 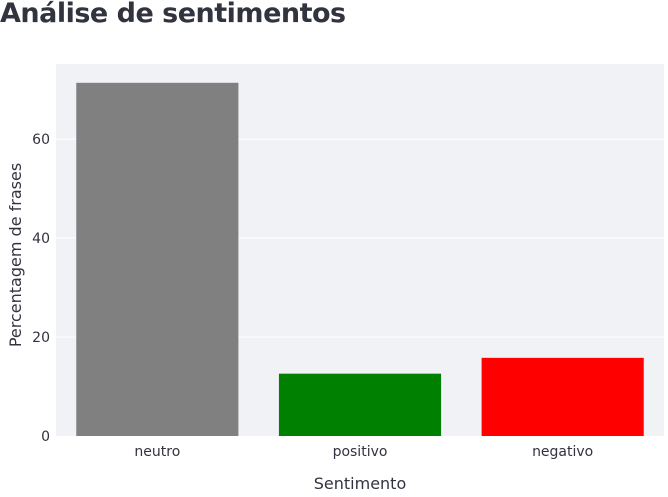 I want to click on x-tick-label-positivo: positivo, so click(x=360, y=452).